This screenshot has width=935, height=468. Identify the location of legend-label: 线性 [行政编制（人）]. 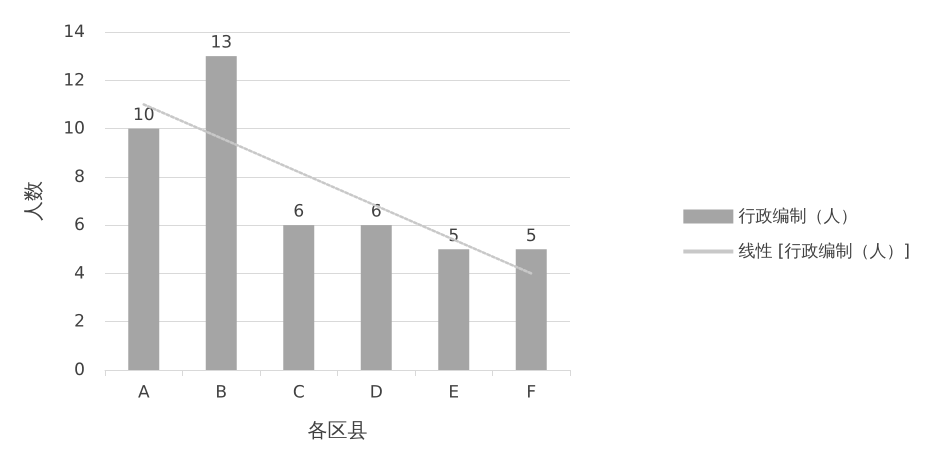
(824, 252).